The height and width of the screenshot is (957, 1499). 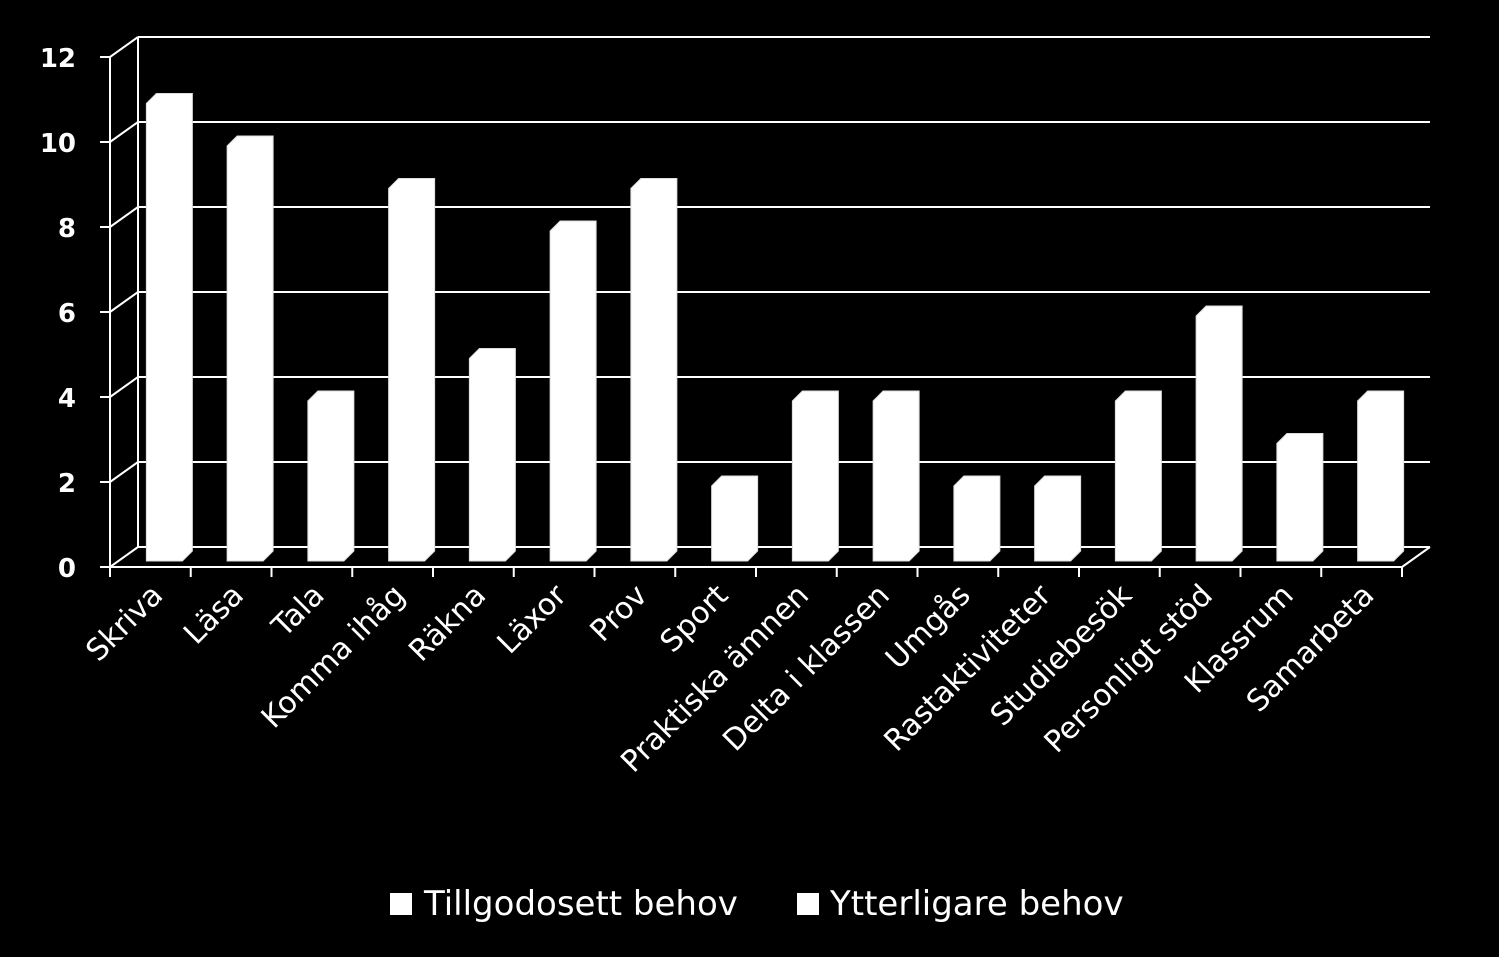 What do you see at coordinates (492, 455) in the screenshot?
I see `bar-räkna` at bounding box center [492, 455].